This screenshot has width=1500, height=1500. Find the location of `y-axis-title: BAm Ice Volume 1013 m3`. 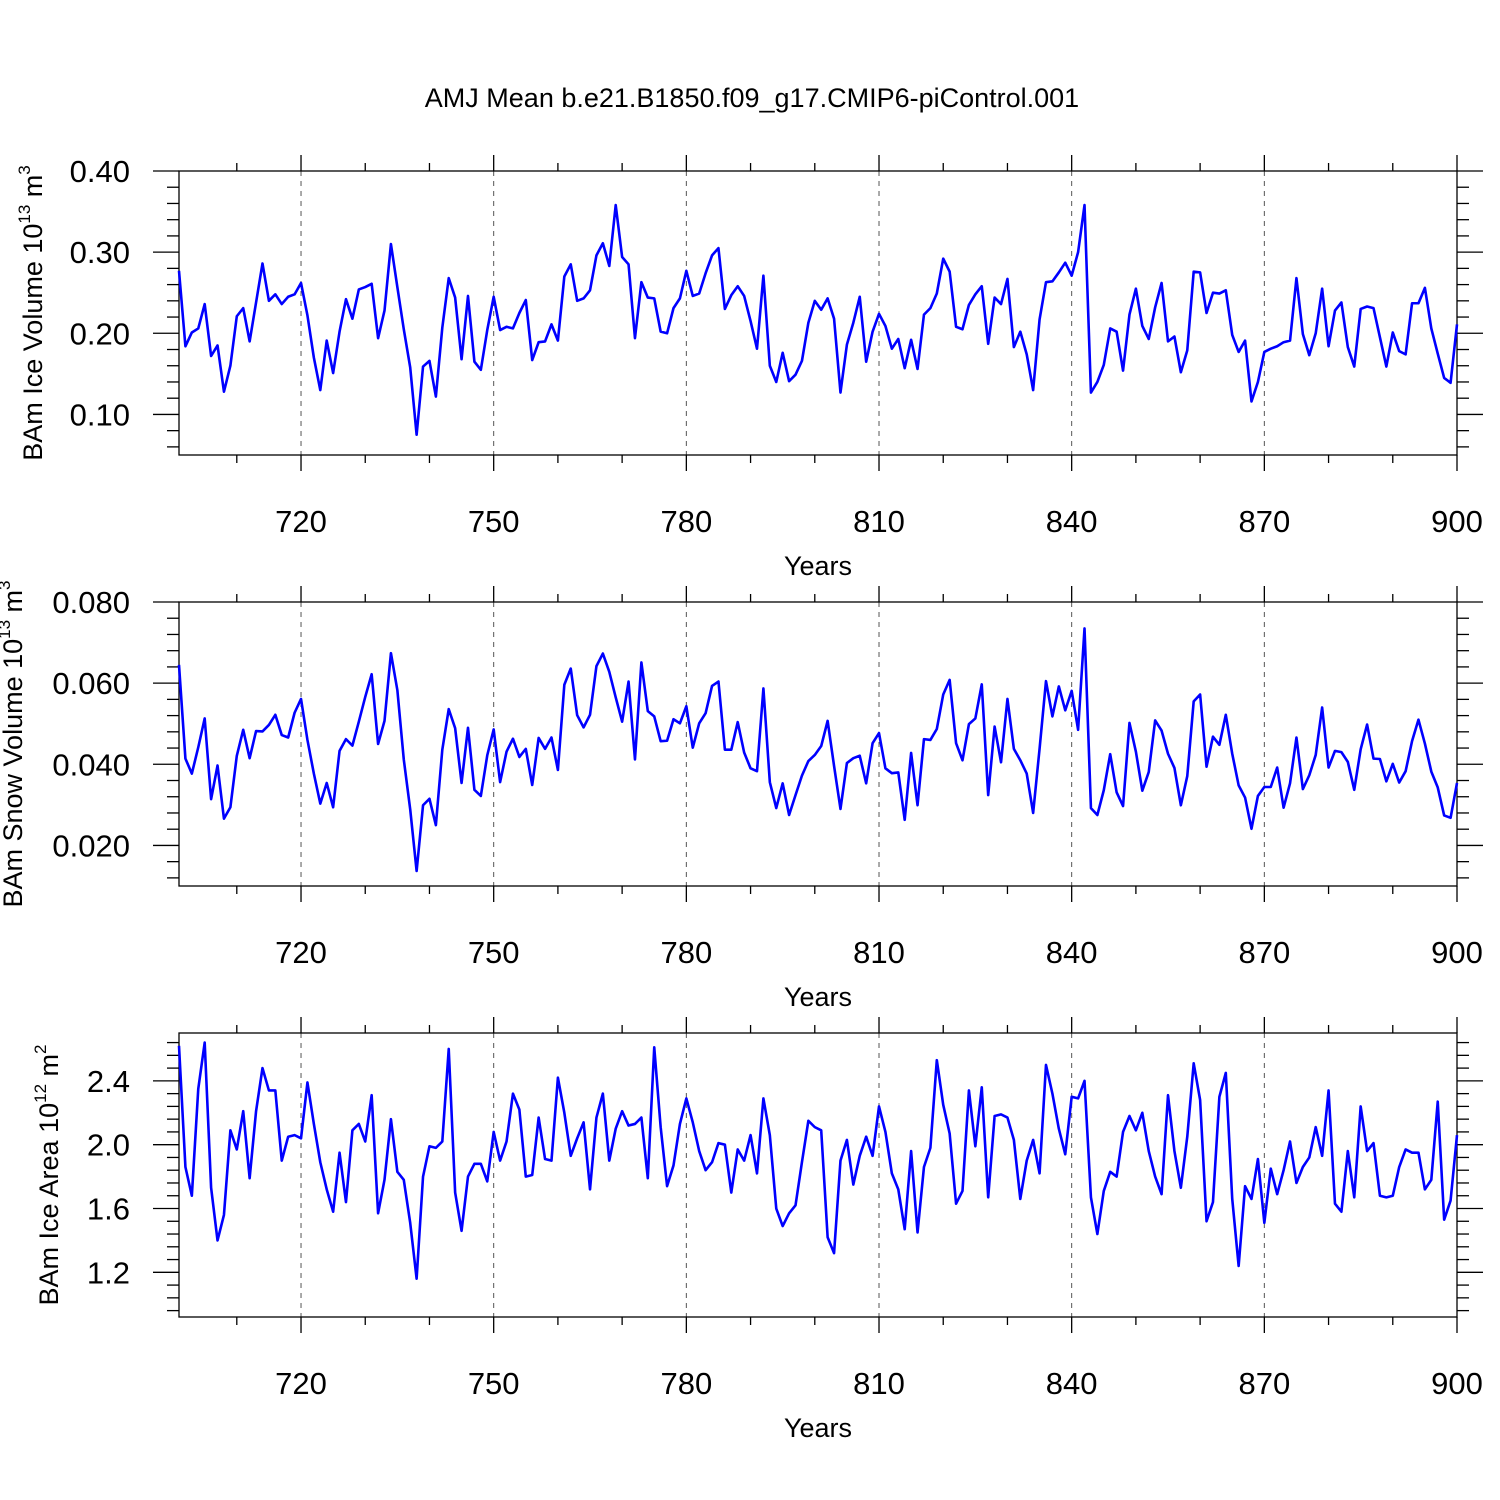

y-axis-title: BAm Ice Volume 1013 m3 is located at coordinates (31, 313).